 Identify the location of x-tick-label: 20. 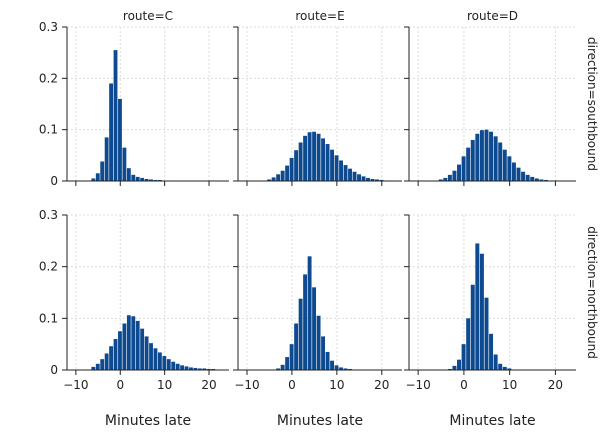
(381, 385).